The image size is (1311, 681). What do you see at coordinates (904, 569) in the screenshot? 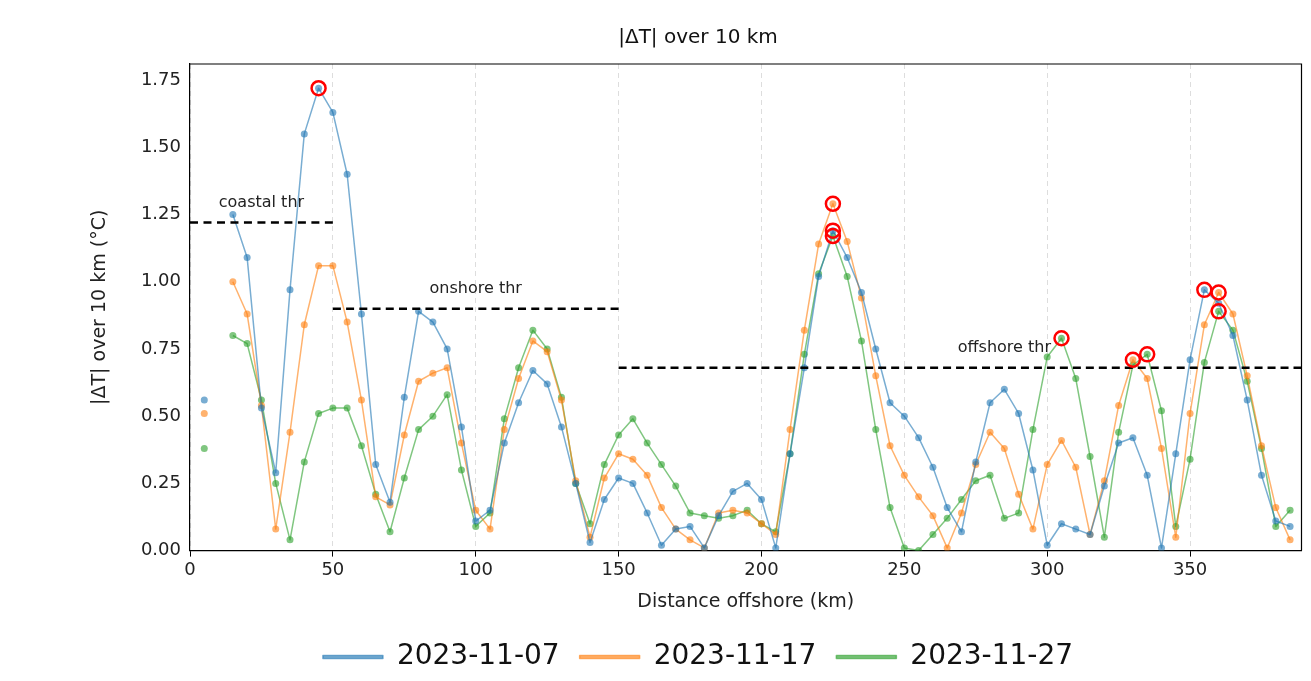
I see `x-tick-label: 250` at bounding box center [904, 569].